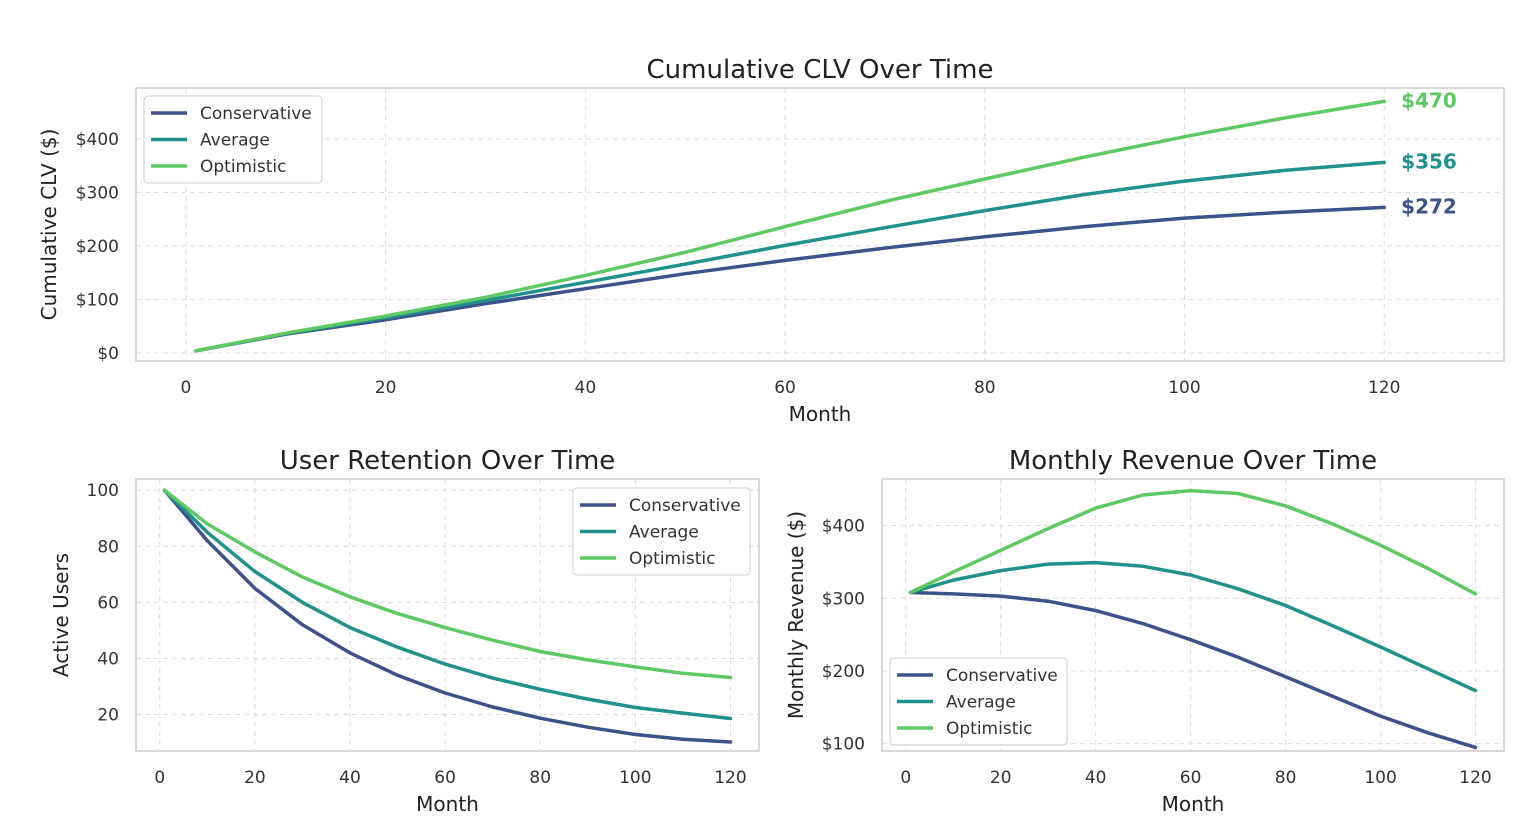 Image resolution: width=1520 pixels, height=834 pixels. Describe the element at coordinates (796, 615) in the screenshot. I see `revenue-y-axis-label: Monthly Revenue ($)` at that location.